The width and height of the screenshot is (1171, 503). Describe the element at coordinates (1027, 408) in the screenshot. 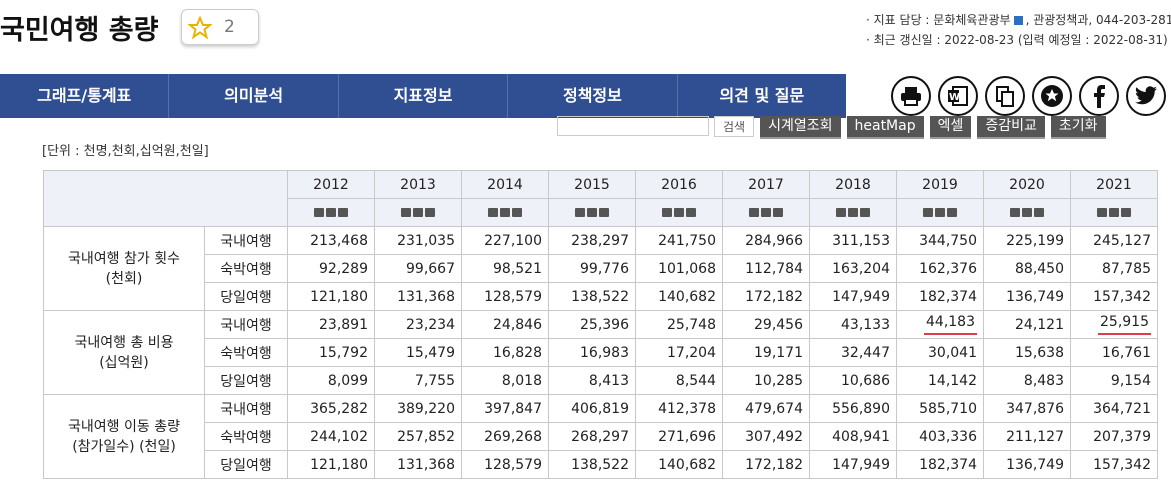

I see `value-cell: 347,876` at that location.